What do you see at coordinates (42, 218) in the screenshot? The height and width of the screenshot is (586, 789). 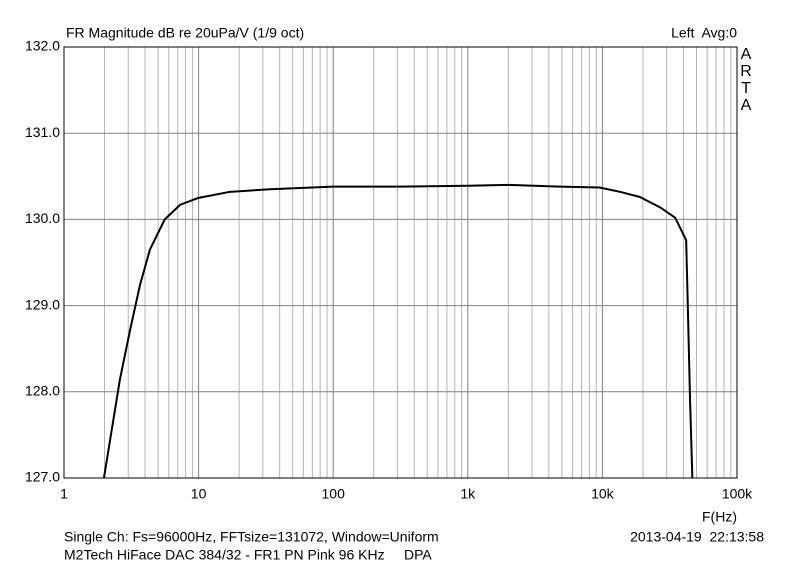 I see `y-tick-label: 130.0` at bounding box center [42, 218].